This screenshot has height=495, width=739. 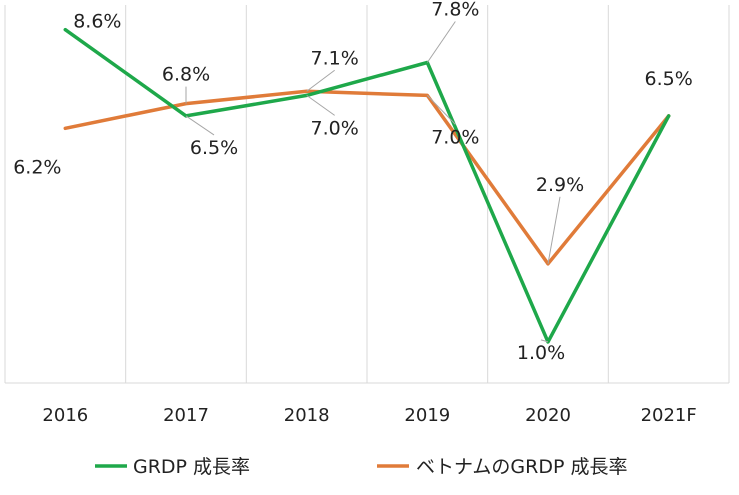 What do you see at coordinates (361, 467) in the screenshot?
I see `legend: GRDP 成長率 ベトナムのGRDP 成長率` at bounding box center [361, 467].